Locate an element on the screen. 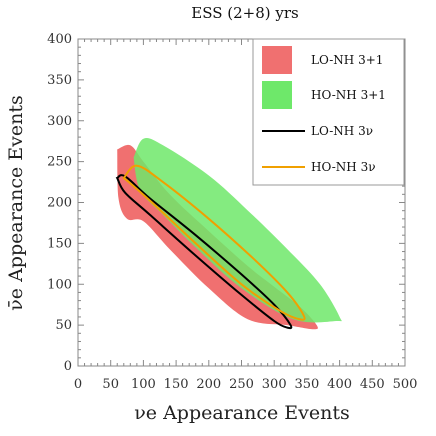  x-tick-label: 350 is located at coordinates (306, 384).